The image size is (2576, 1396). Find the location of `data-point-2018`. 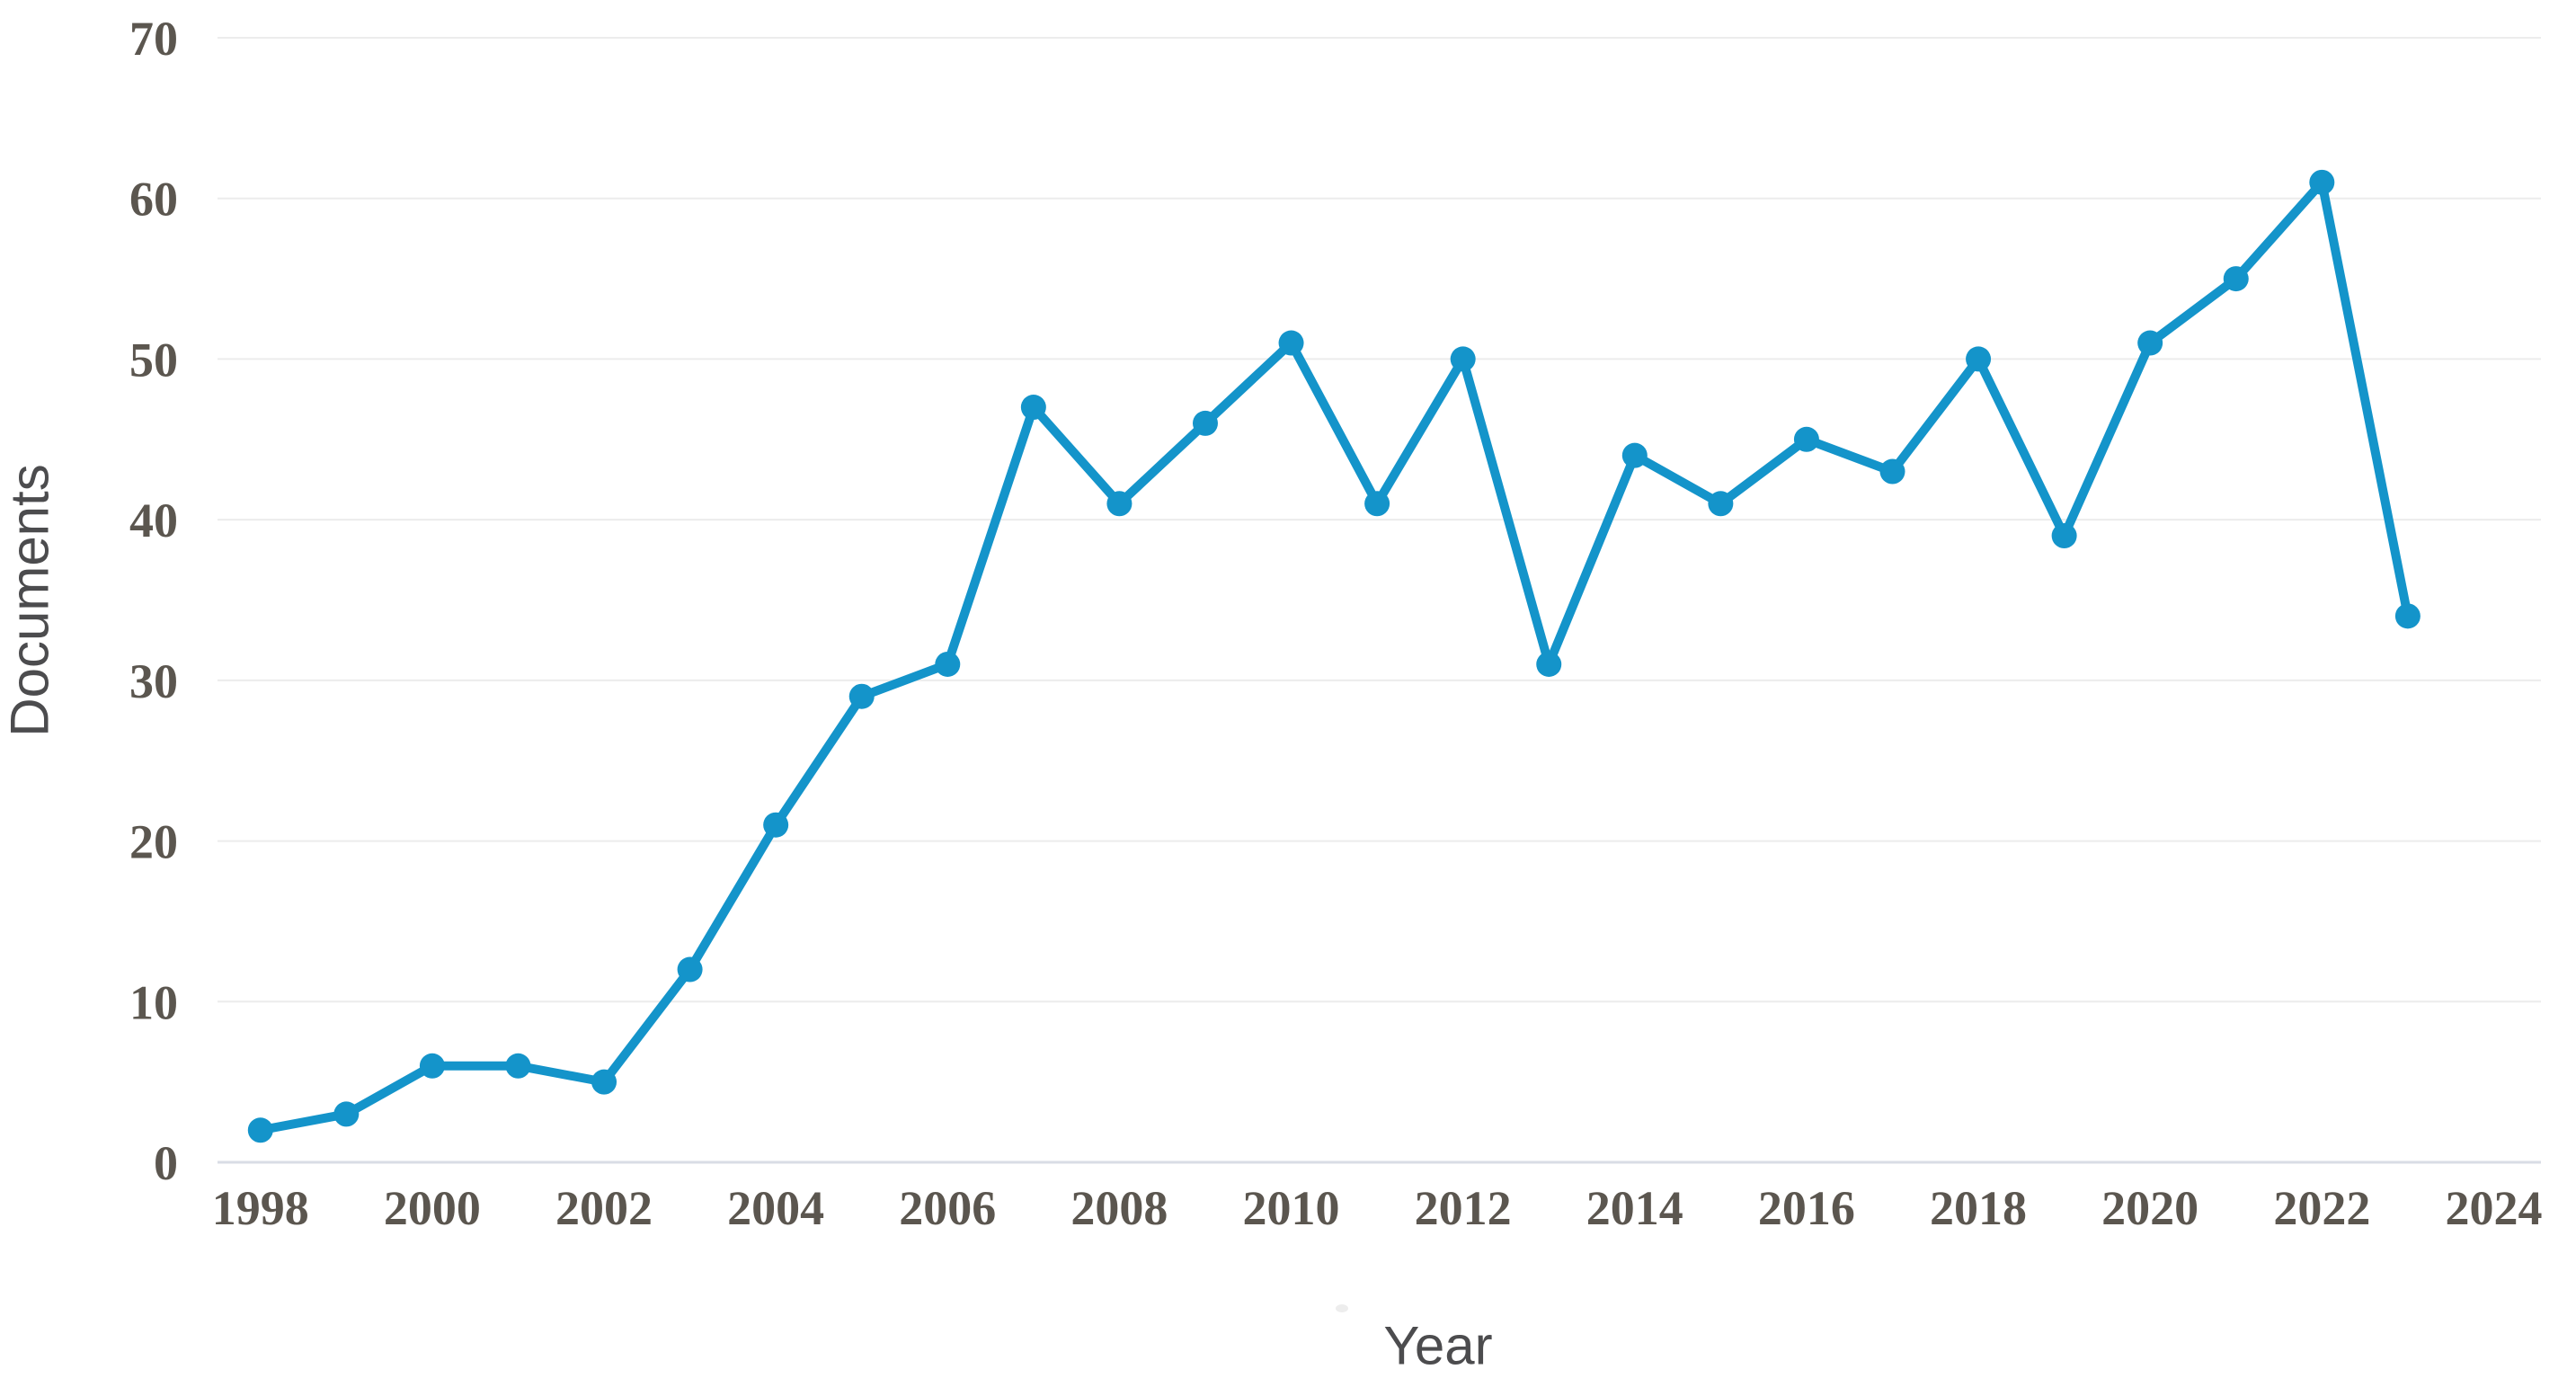

data-point-2018 is located at coordinates (1979, 359).